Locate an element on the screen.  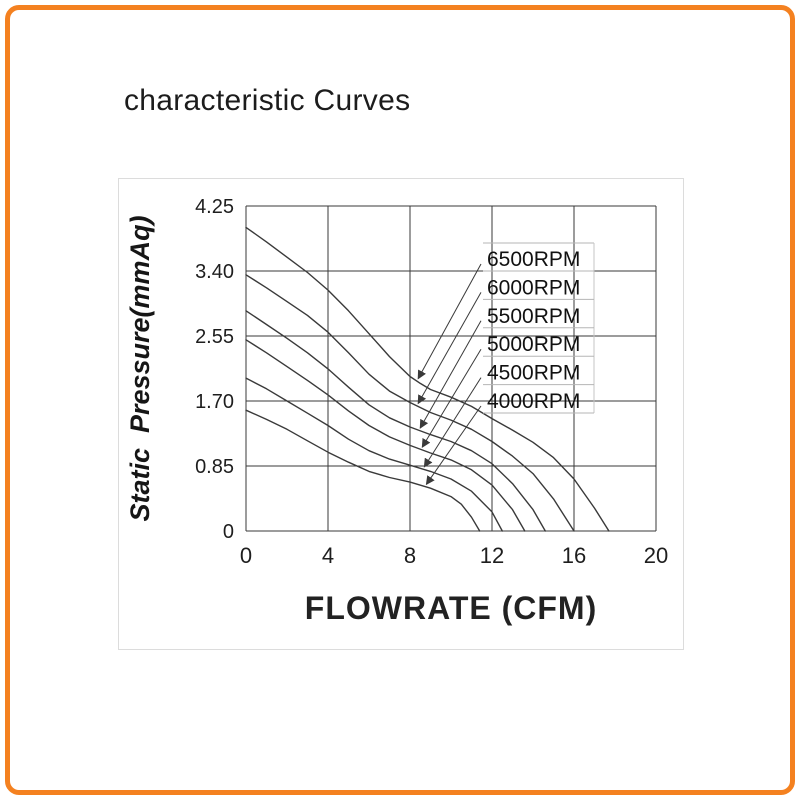
series-label-6000rpm: 6000RPM is located at coordinates (533, 287).